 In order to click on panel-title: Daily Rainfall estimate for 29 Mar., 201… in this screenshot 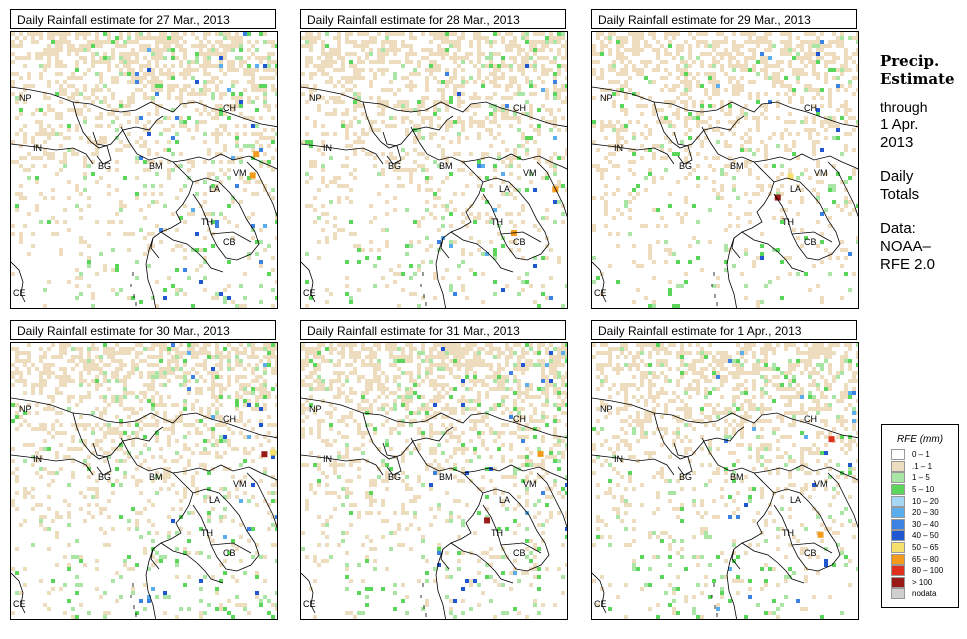, I will do `click(724, 19)`.